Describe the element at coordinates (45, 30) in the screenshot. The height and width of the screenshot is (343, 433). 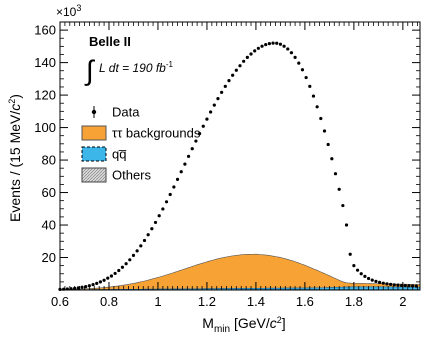
I see `y-tick-label: 160` at that location.